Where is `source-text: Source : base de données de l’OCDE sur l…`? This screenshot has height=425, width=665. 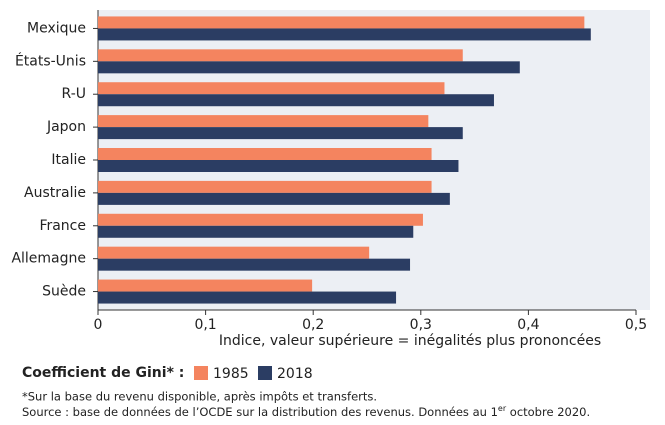 source-text: Source : base de données de l’OCDE sur l… is located at coordinates (260, 412).